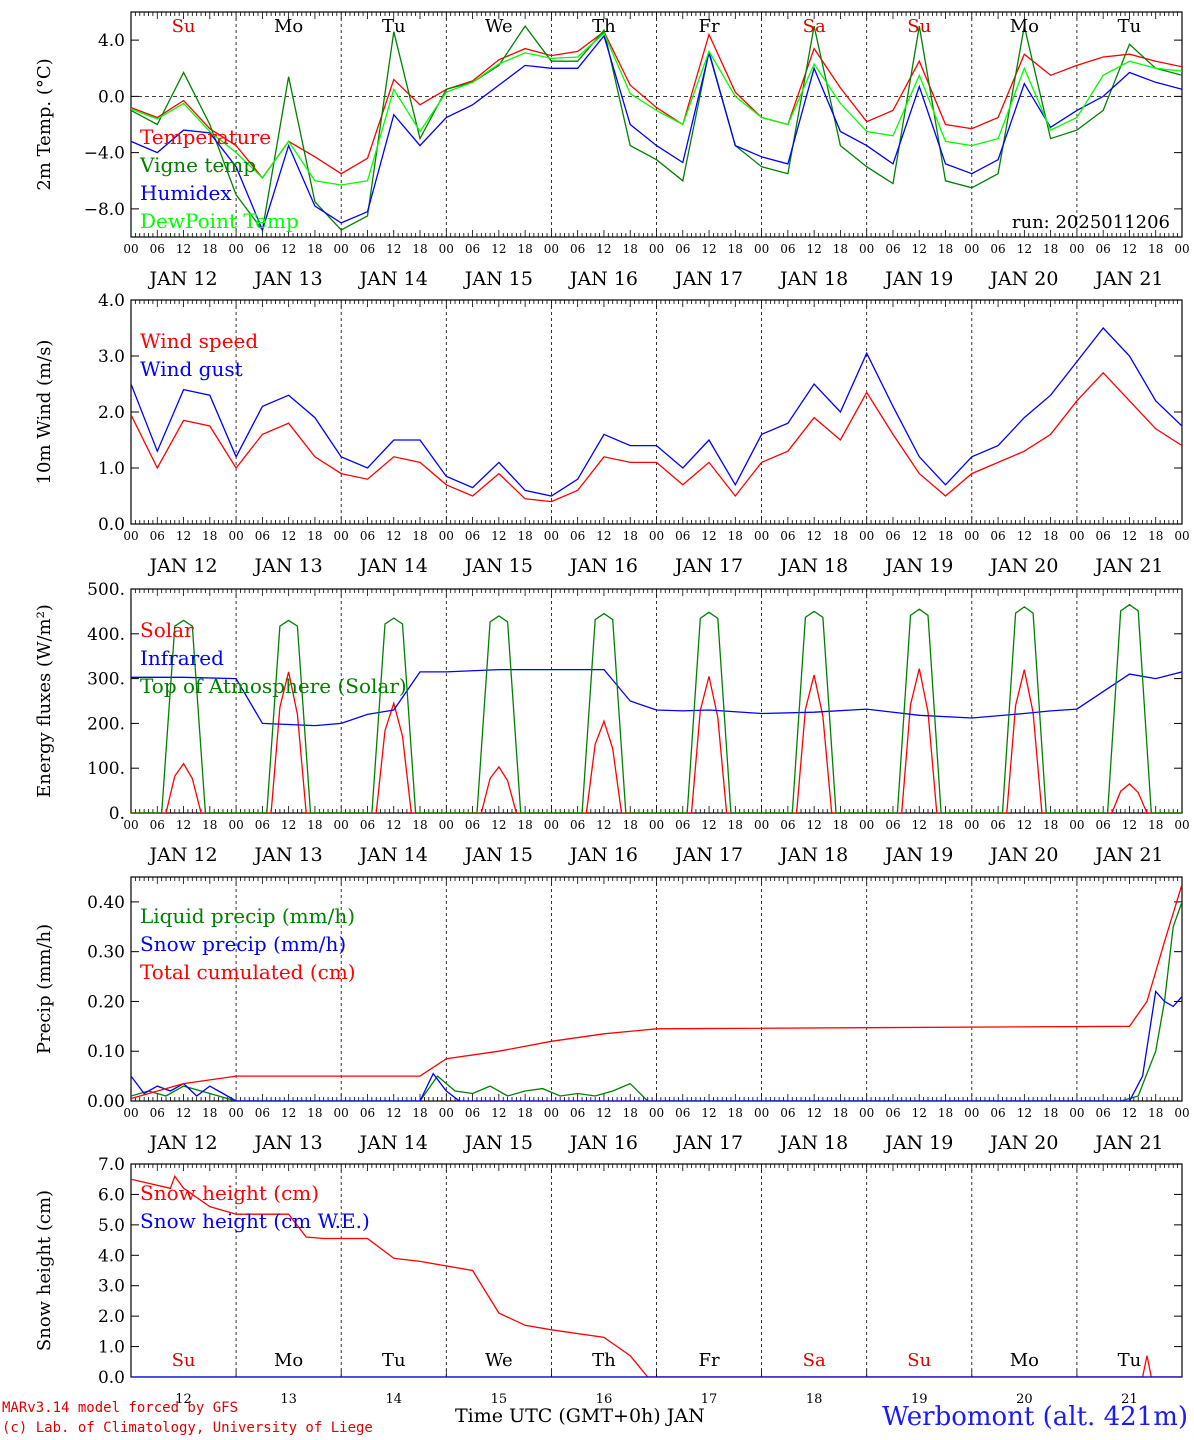  What do you see at coordinates (1023, 855) in the screenshot?
I see `x-date-label: JAN 20` at bounding box center [1023, 855].